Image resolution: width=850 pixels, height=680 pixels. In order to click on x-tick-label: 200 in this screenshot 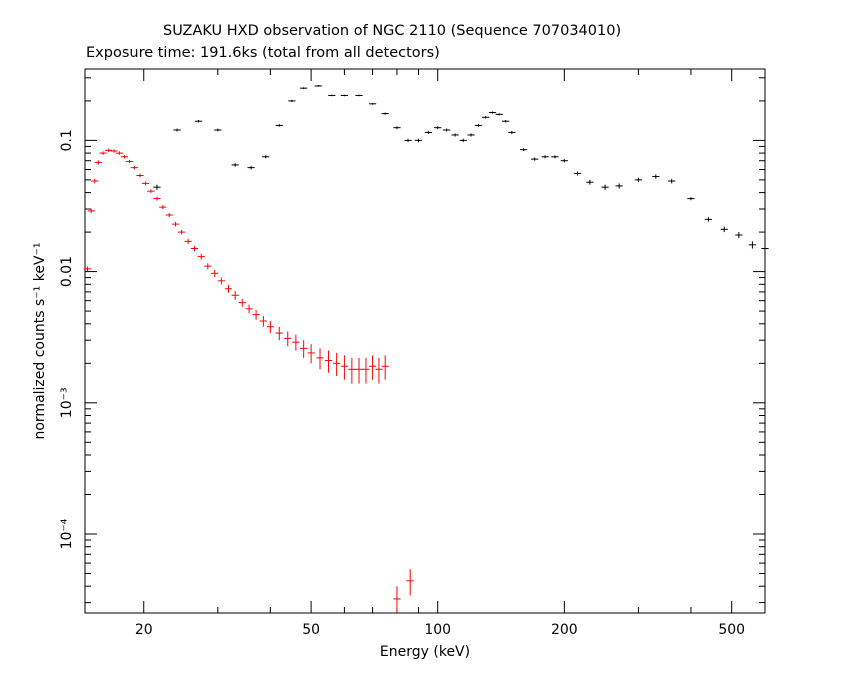, I will do `click(564, 630)`.